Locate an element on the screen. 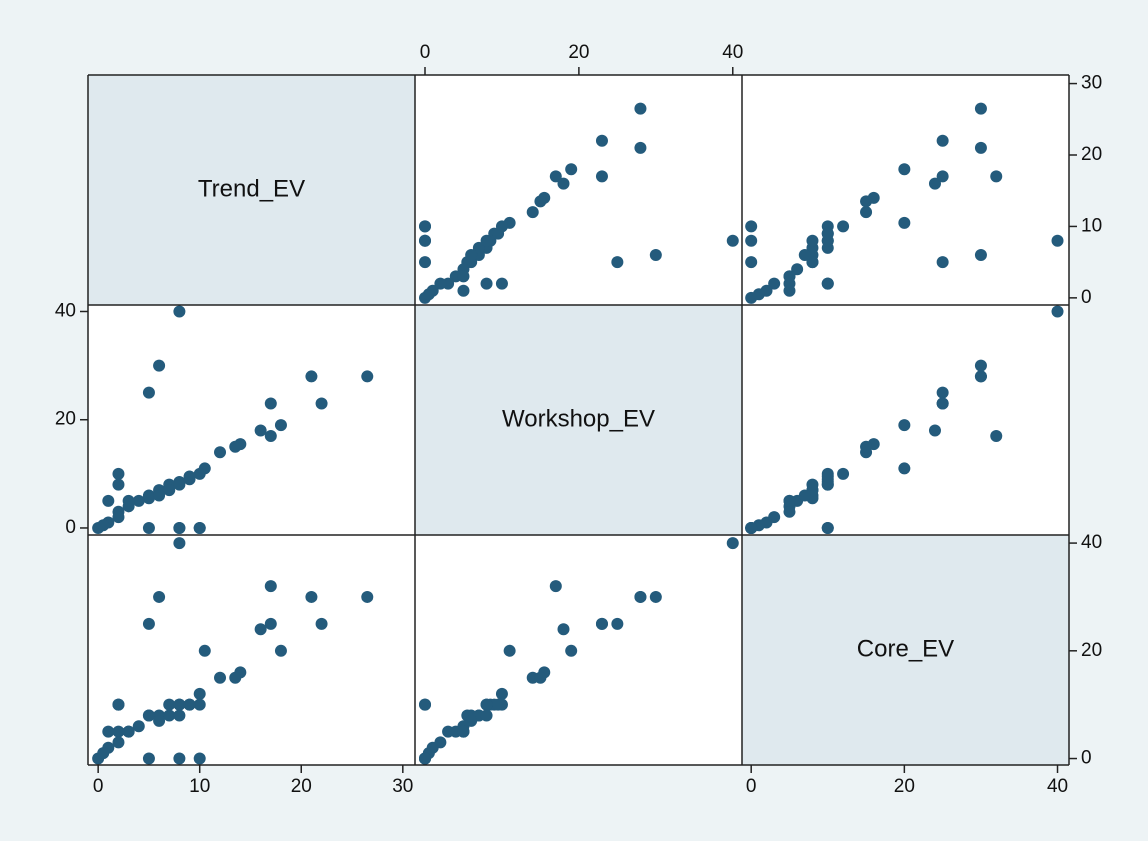 The image size is (1148, 841). x-tick-label: 0 is located at coordinates (425, 52).